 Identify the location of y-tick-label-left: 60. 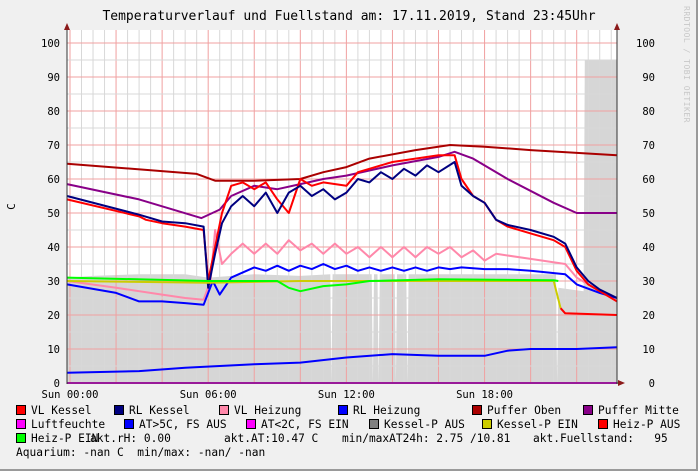
(53, 180).